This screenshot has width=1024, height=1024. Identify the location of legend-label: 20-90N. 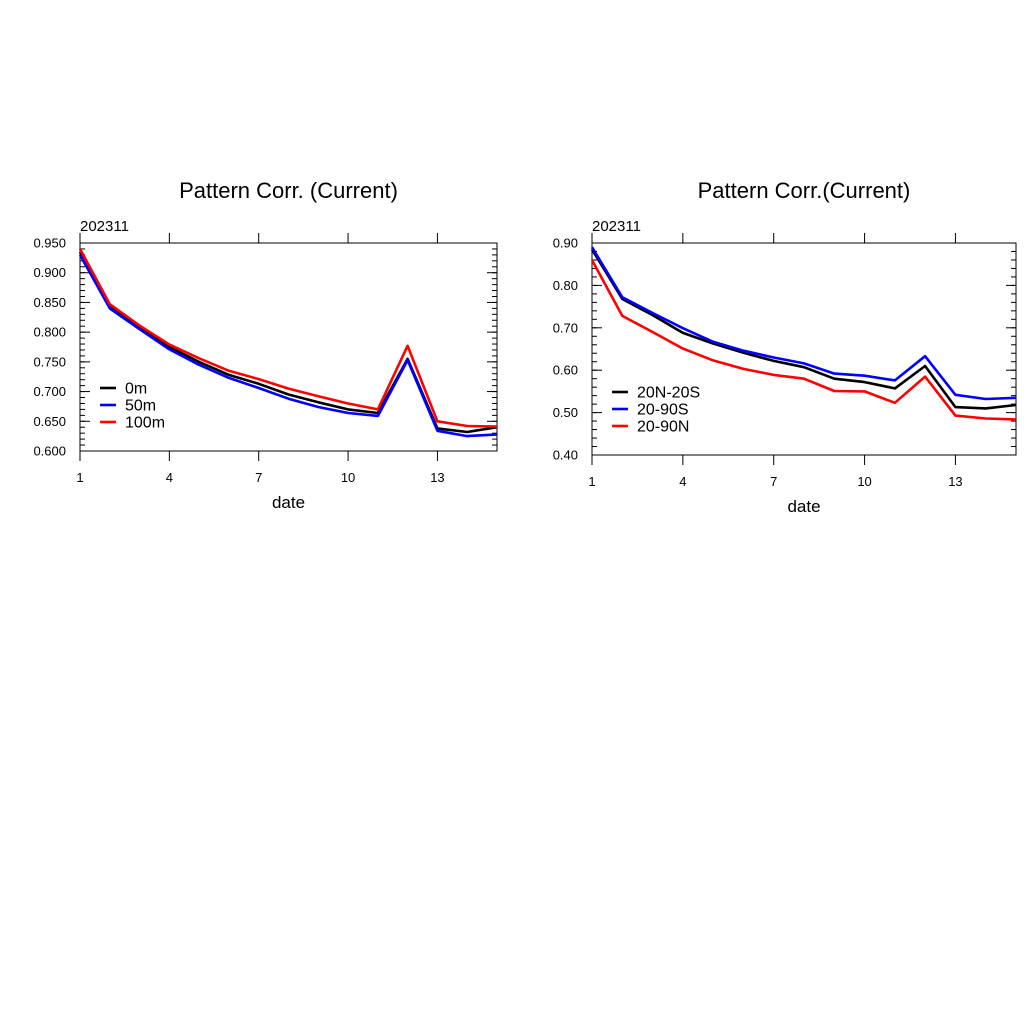
(663, 427).